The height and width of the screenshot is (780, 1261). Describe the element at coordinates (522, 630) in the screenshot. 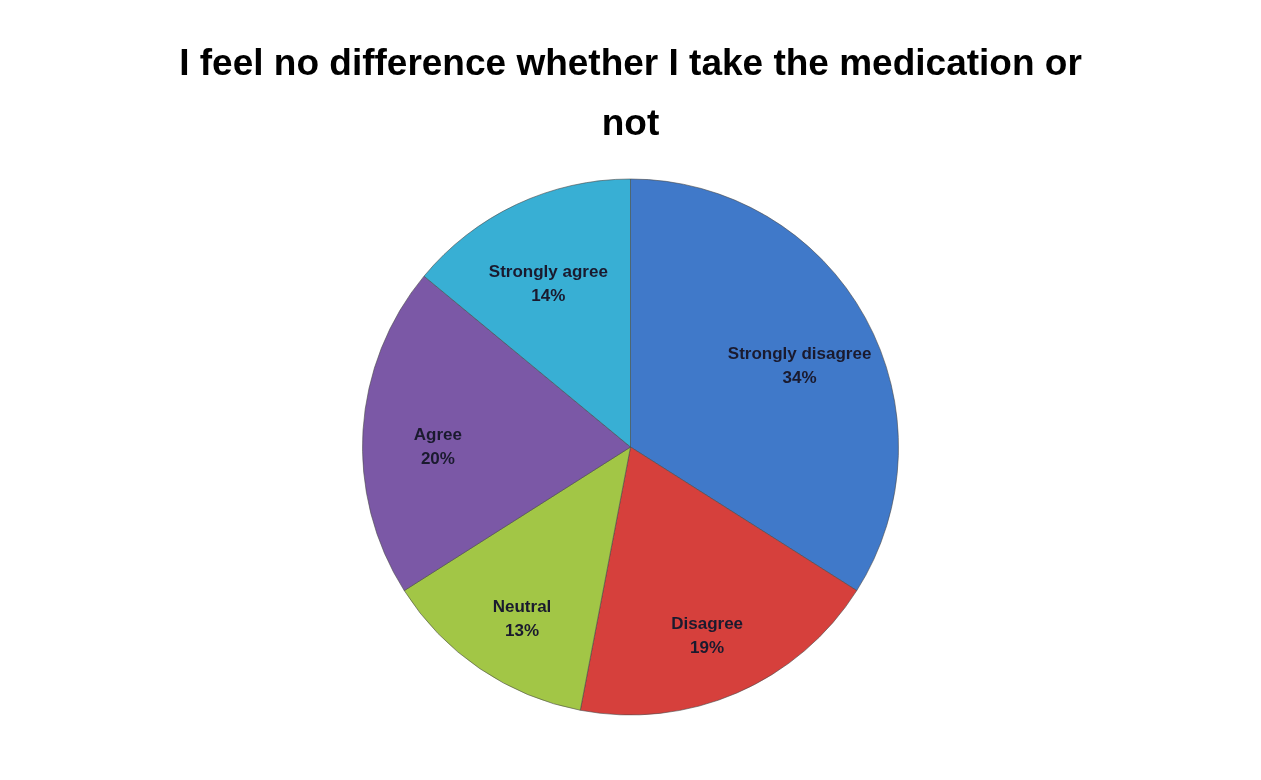

I see `data-label: 13%` at that location.